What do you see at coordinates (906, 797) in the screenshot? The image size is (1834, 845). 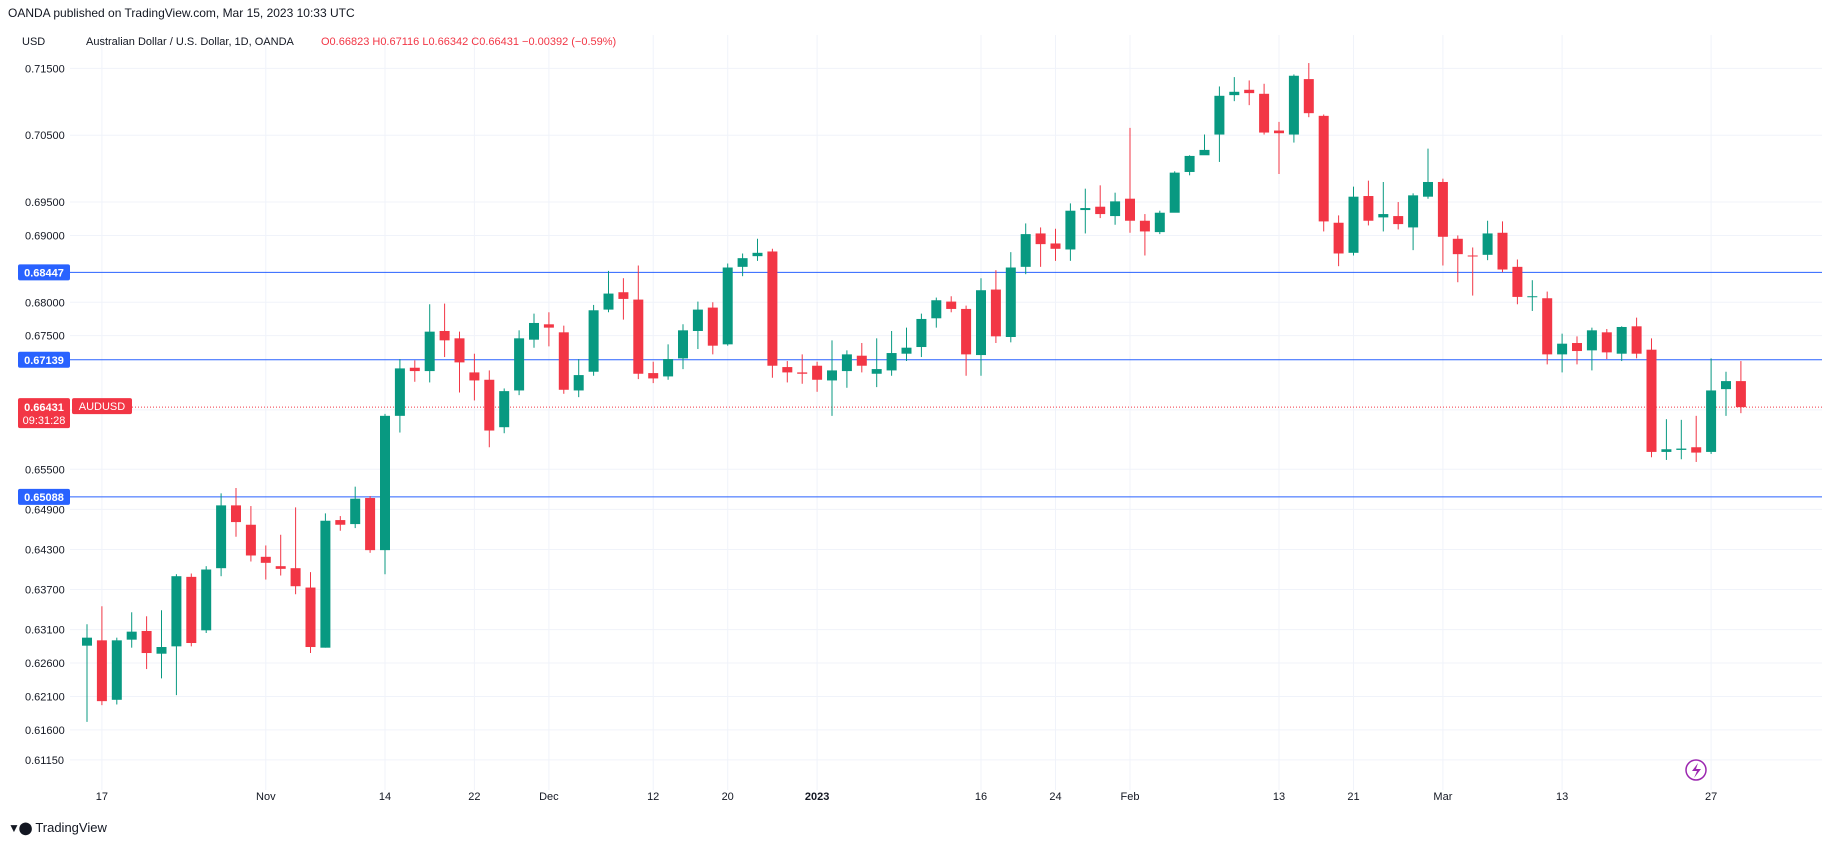 I see `time-axis: 17 Nov 14 22 Dec 12 20 2023 16 24 Feb 13 21 Mar 13 27` at bounding box center [906, 797].